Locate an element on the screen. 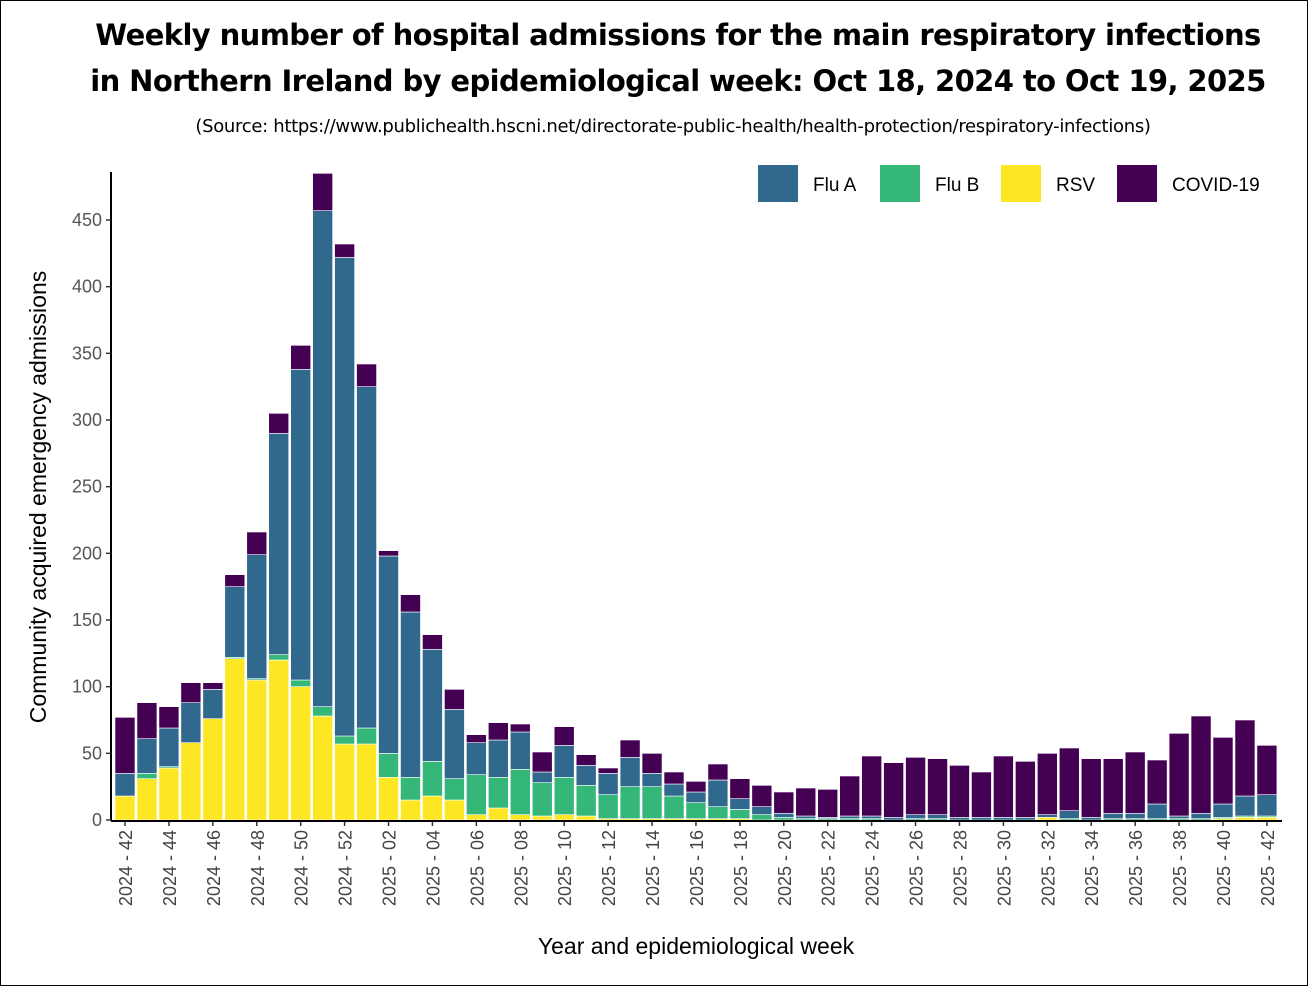  x-tick-label: 2025 - 30 is located at coordinates (1004, 868).